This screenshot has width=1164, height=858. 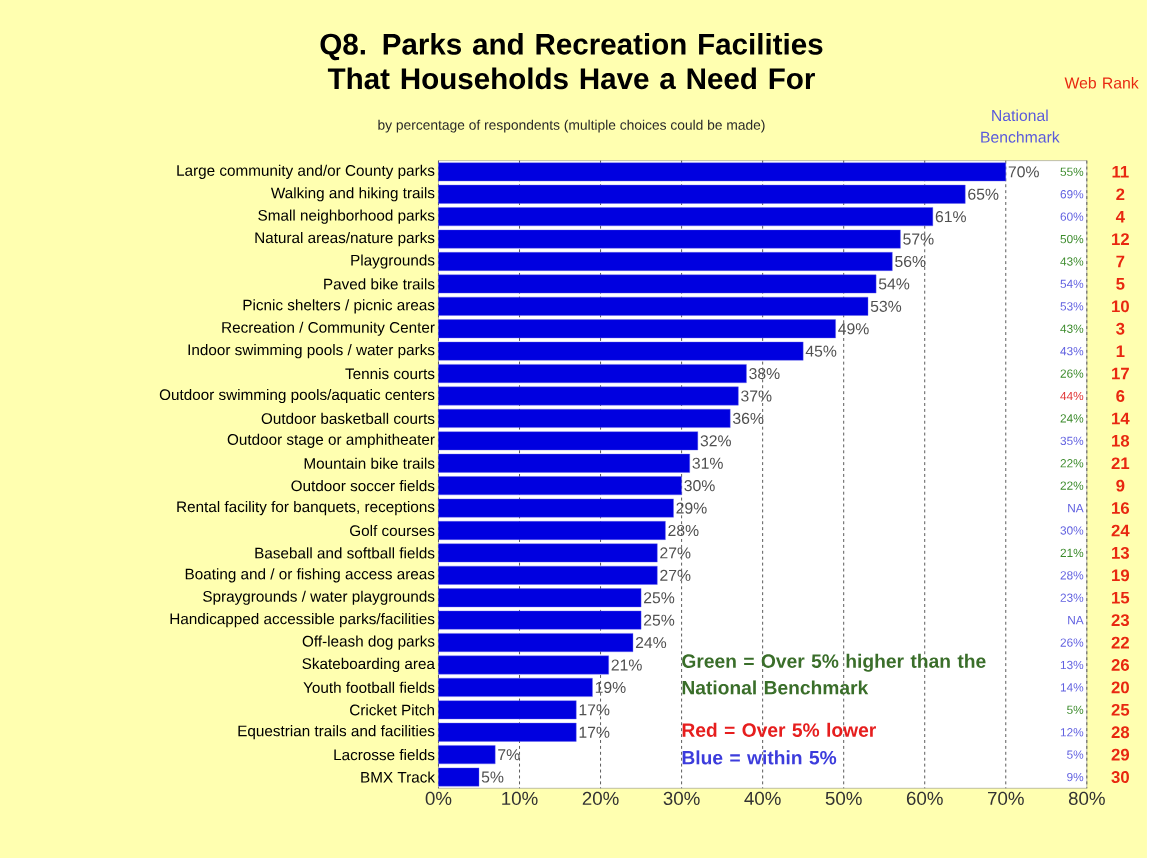 What do you see at coordinates (1120, 239) in the screenshot?
I see `category-label: 12` at bounding box center [1120, 239].